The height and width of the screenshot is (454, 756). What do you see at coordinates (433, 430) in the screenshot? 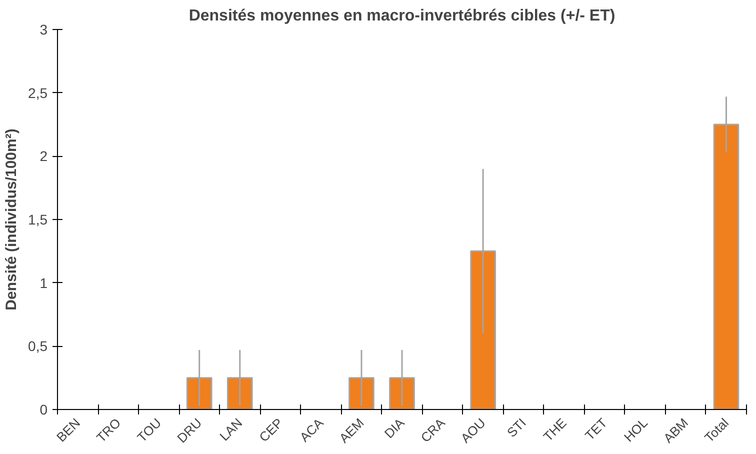
I see `x-tick-label: CRA` at bounding box center [433, 430].